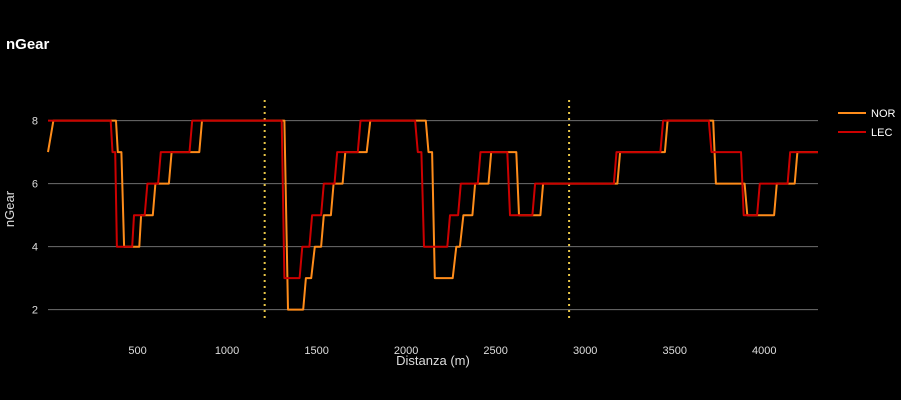 The height and width of the screenshot is (400, 901). I want to click on legend: NOR LEC, so click(867, 123).